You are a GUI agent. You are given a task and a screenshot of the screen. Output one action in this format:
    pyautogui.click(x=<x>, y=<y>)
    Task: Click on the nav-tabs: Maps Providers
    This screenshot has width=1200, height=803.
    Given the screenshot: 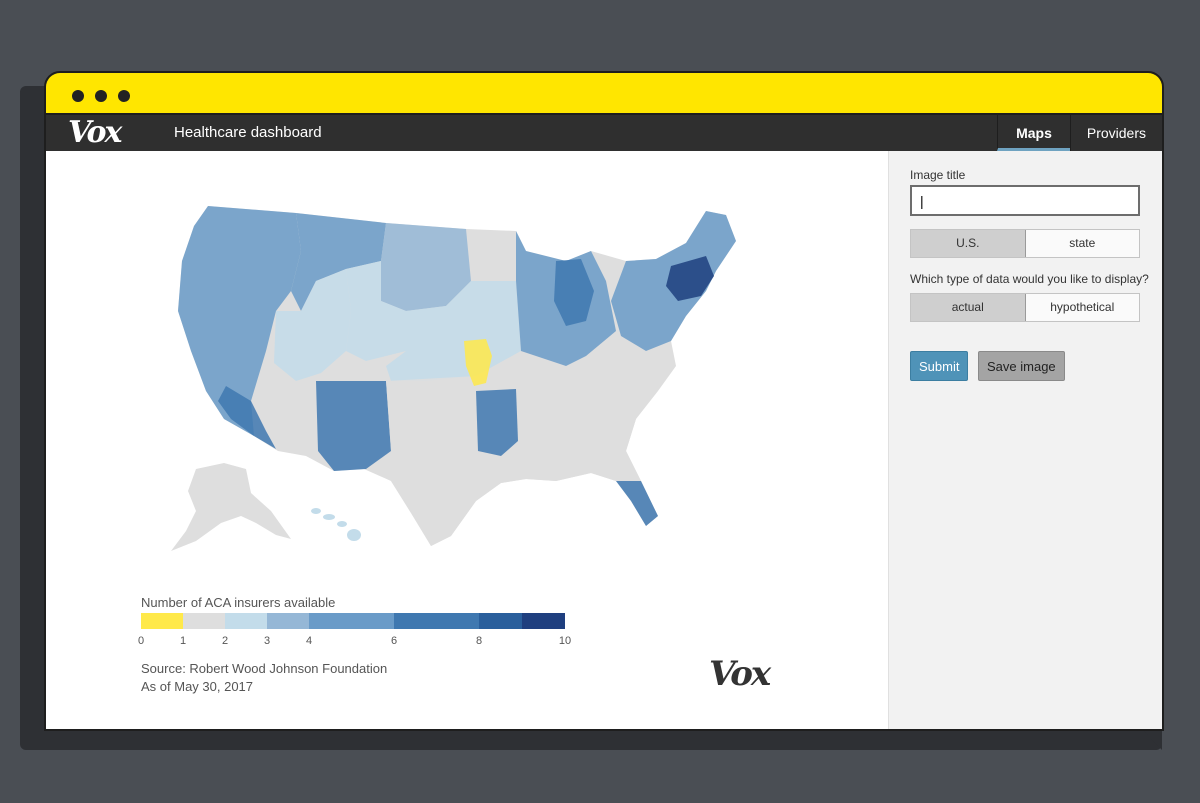 What is the action you would take?
    pyautogui.click(x=1079, y=133)
    